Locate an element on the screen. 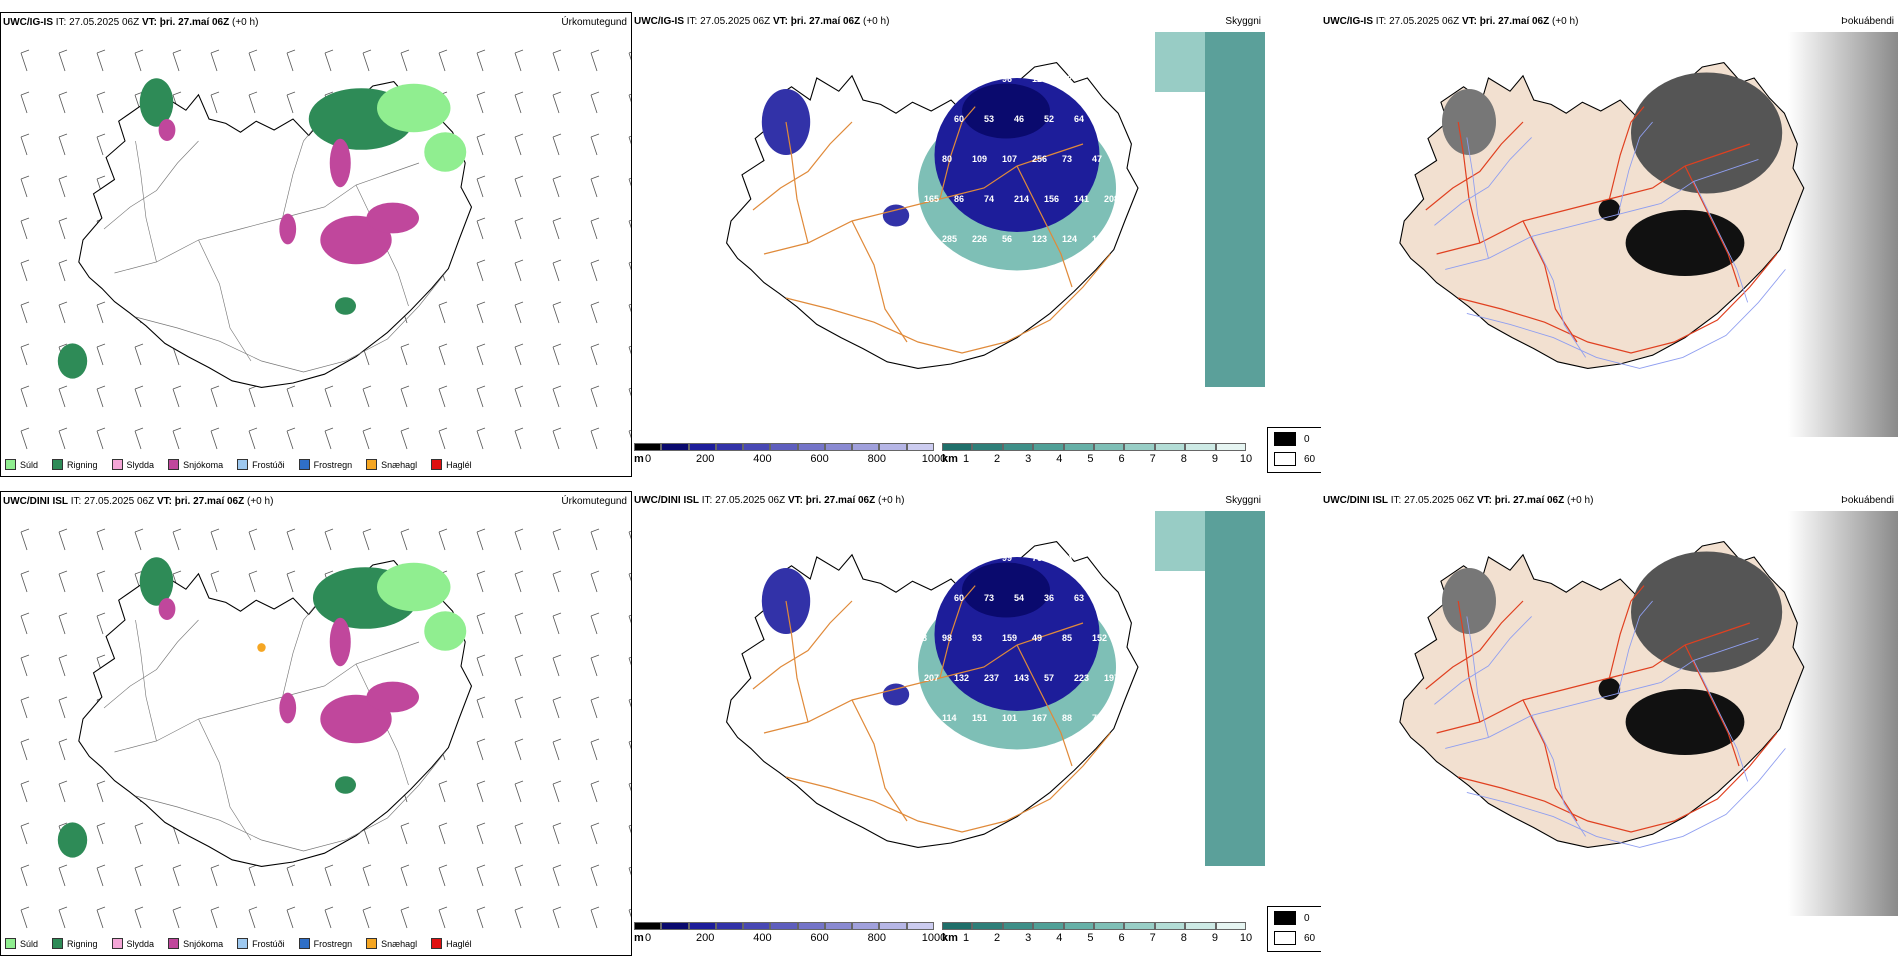 The image size is (1900, 956). ceiling-value-label: 56 is located at coordinates (1007, 239).